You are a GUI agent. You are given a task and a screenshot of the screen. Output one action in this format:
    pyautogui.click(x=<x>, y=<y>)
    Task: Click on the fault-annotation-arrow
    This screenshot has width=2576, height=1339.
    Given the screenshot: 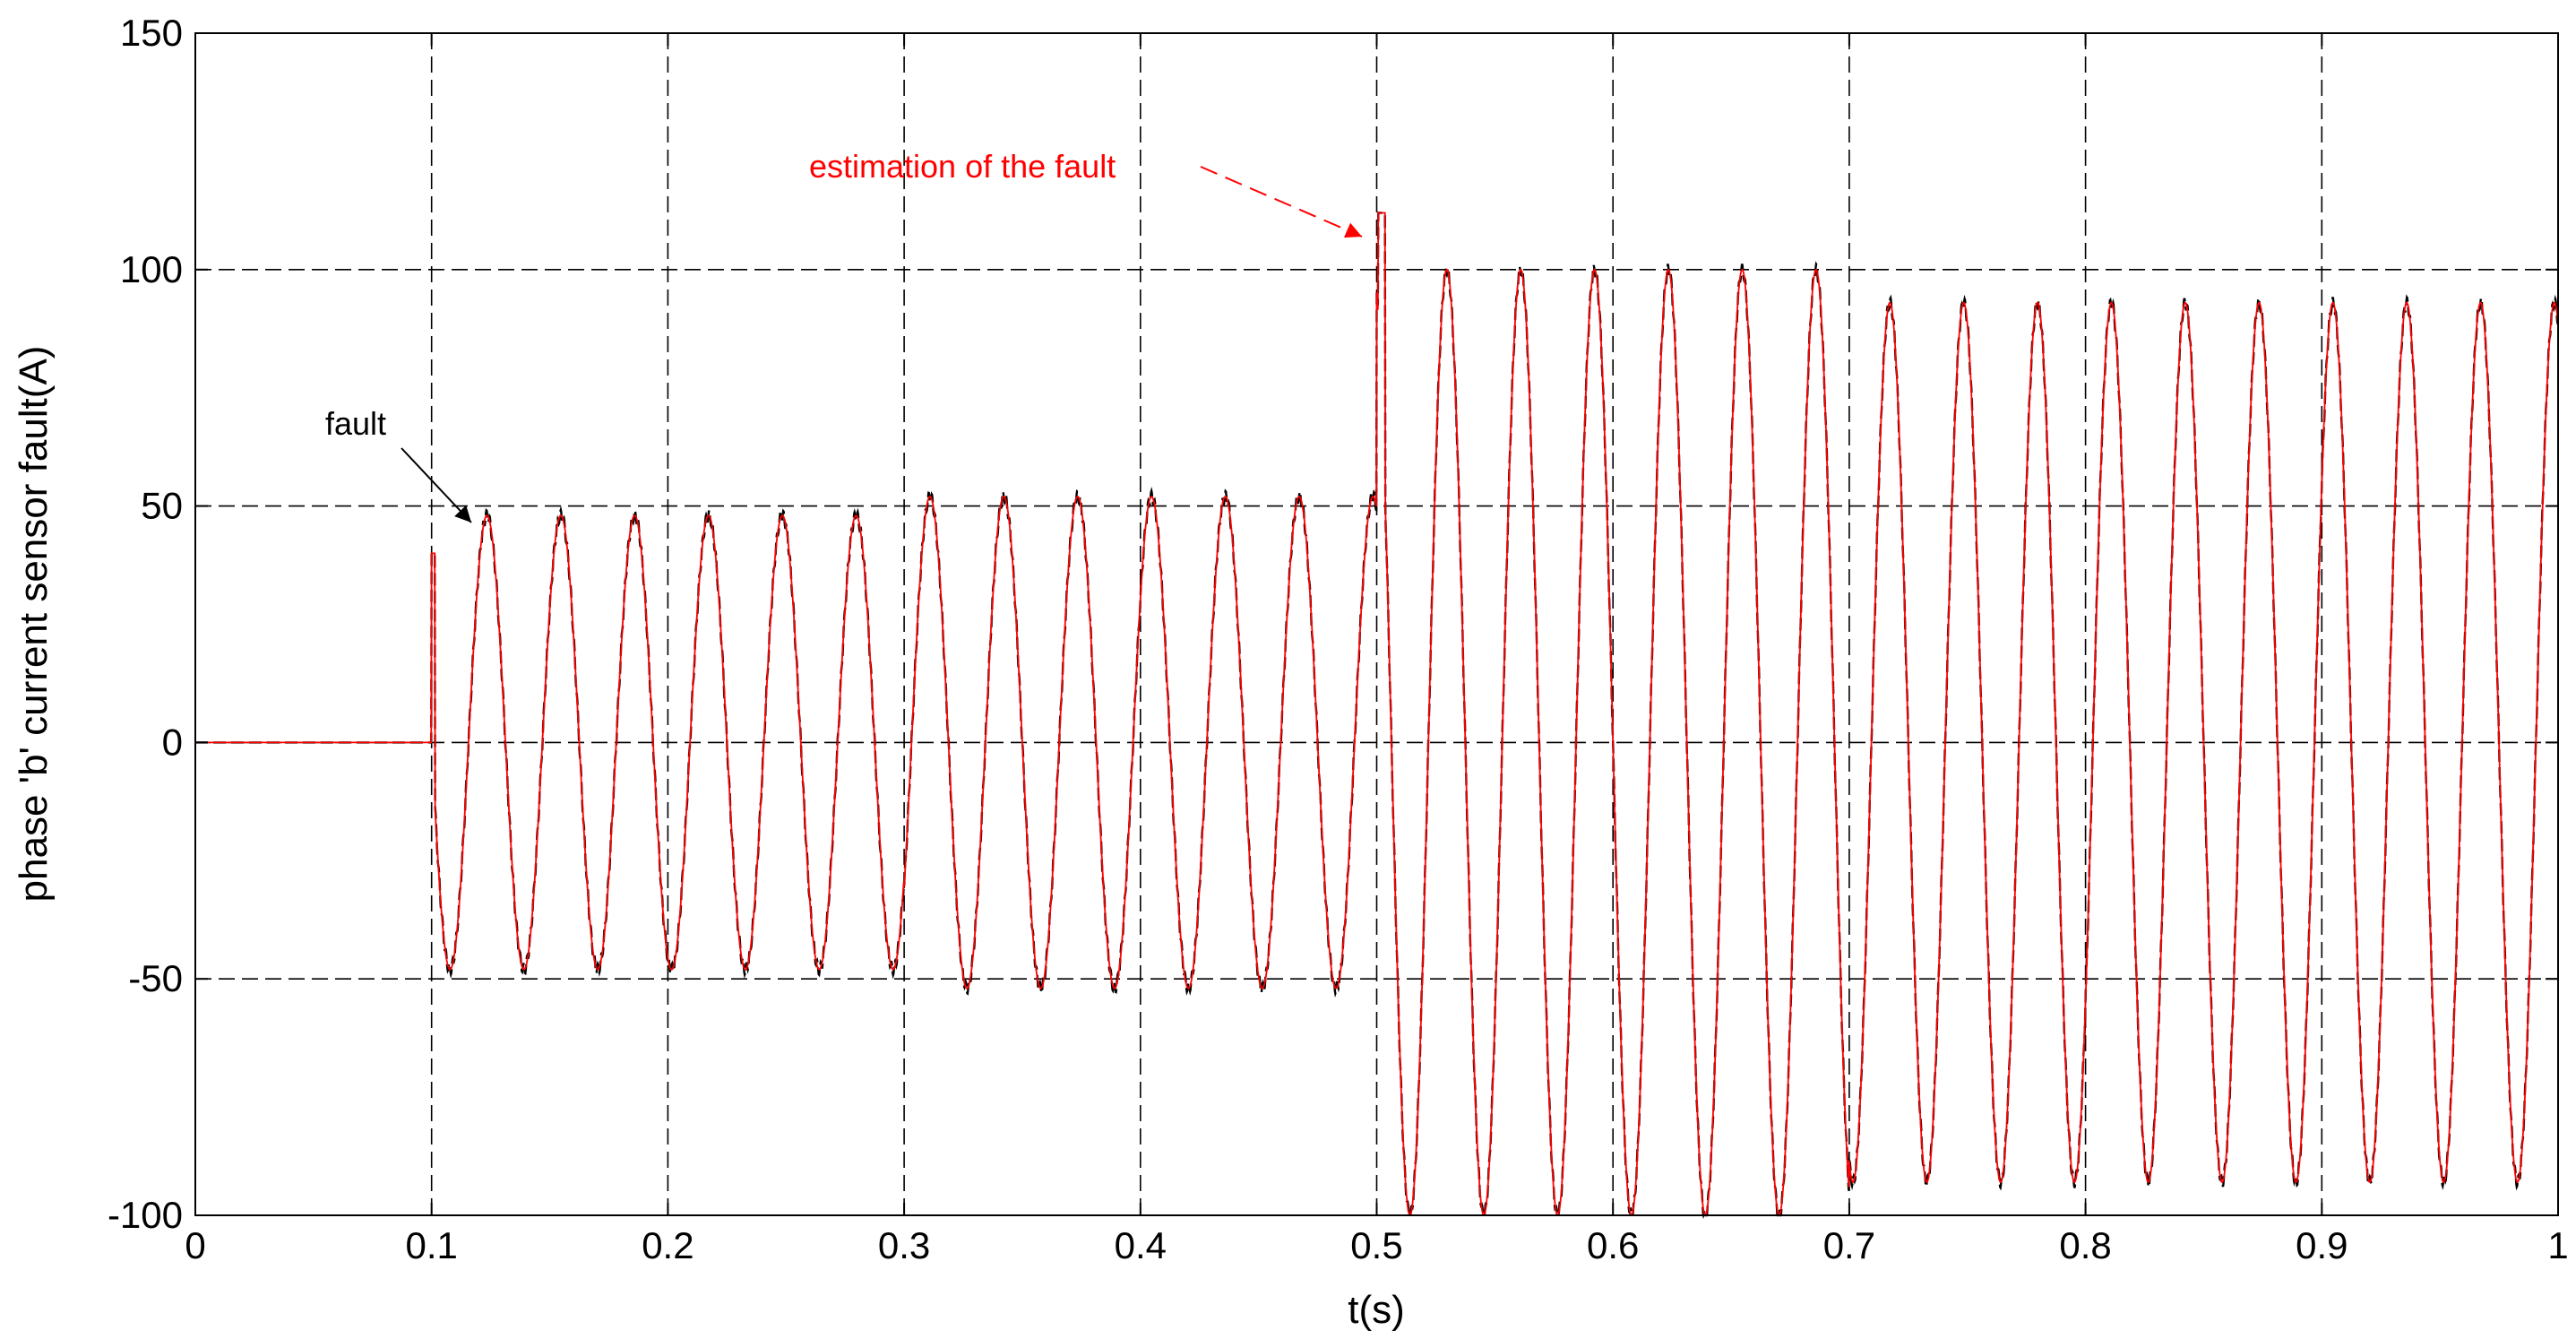 What is the action you would take?
    pyautogui.click(x=437, y=485)
    